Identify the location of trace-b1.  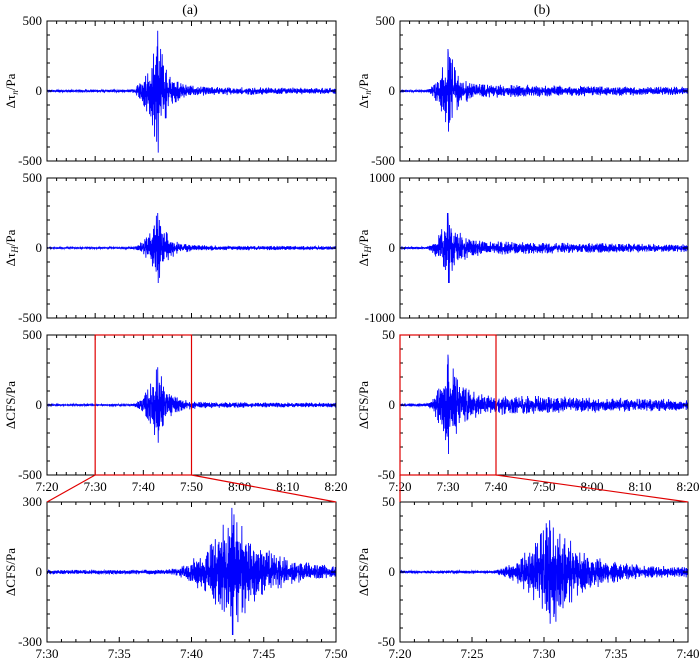
(544, 90).